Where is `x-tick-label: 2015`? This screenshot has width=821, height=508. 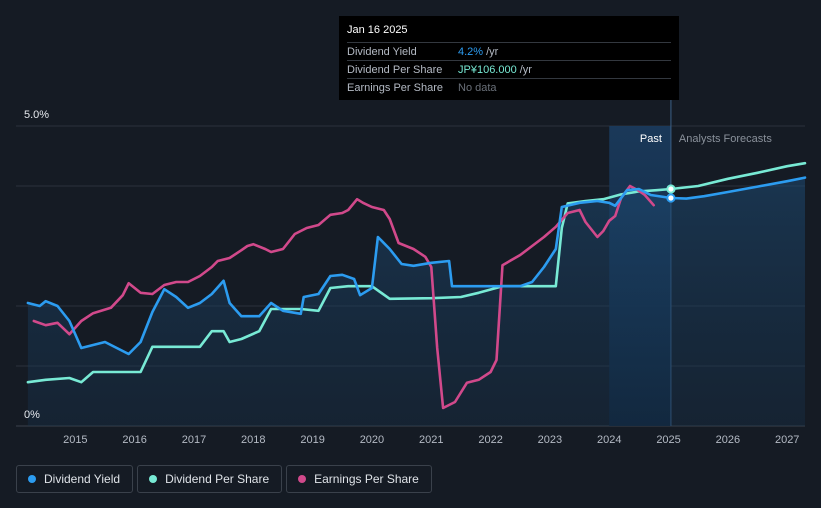 x-tick-label: 2015 is located at coordinates (75, 440).